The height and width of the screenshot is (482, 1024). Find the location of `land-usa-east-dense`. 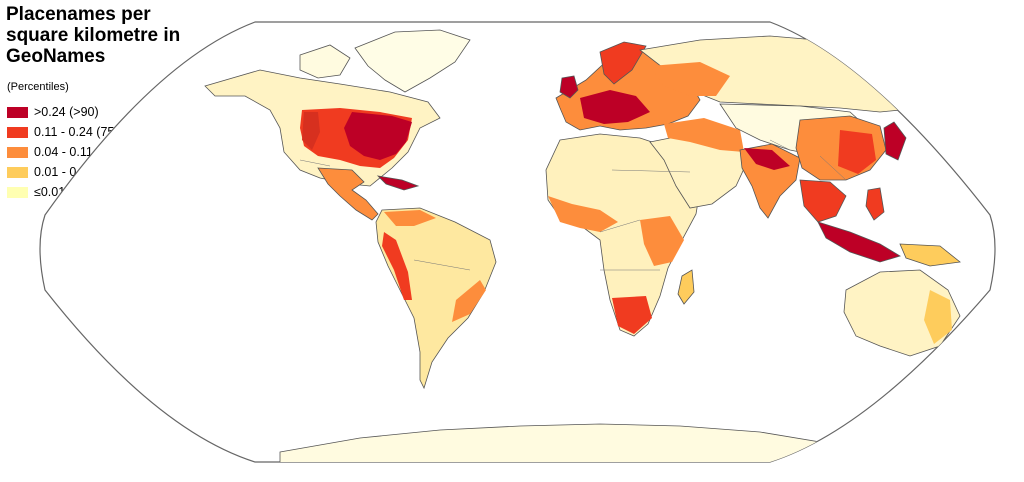

land-usa-east-dense is located at coordinates (378, 136).